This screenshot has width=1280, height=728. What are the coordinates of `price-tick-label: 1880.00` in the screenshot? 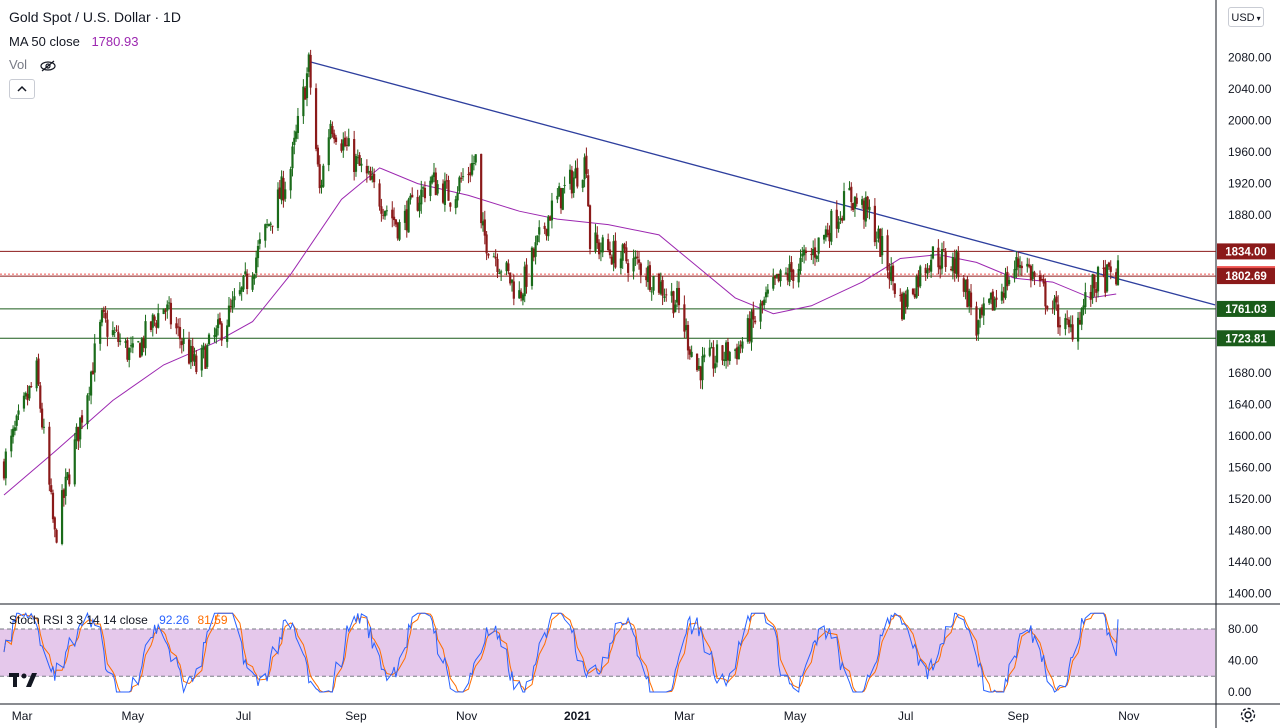 It's located at (1250, 215).